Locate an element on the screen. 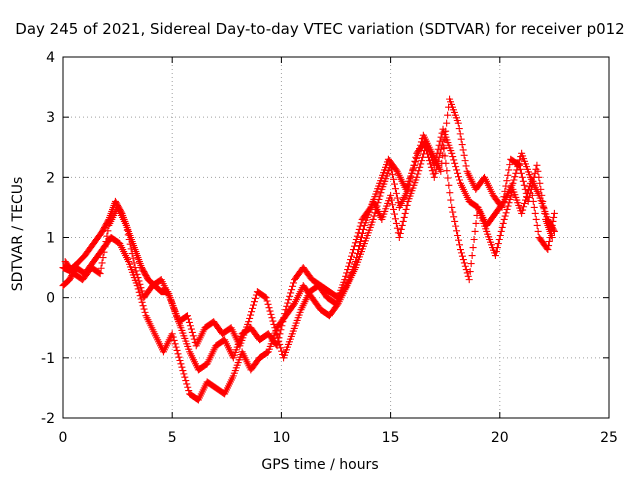  x-tick-label: 15 is located at coordinates (391, 438).